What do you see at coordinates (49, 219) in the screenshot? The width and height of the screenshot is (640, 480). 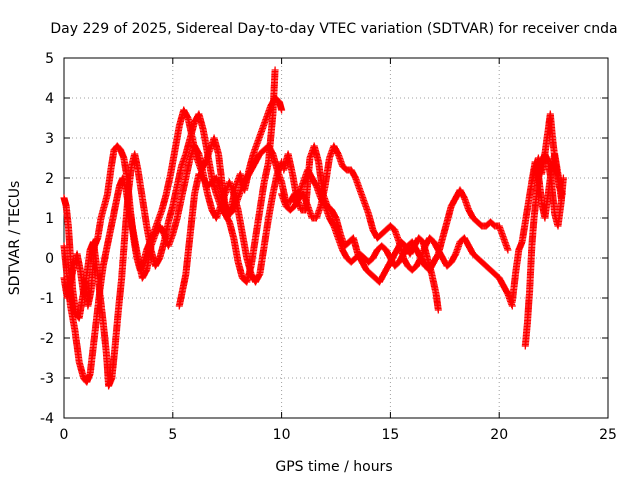 I see `y-tick-label: 1` at bounding box center [49, 219].